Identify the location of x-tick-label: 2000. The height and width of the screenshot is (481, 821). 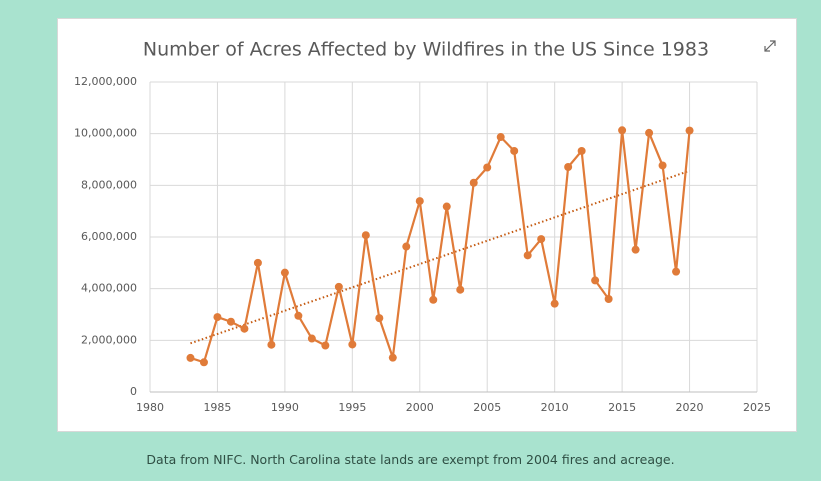
(420, 407).